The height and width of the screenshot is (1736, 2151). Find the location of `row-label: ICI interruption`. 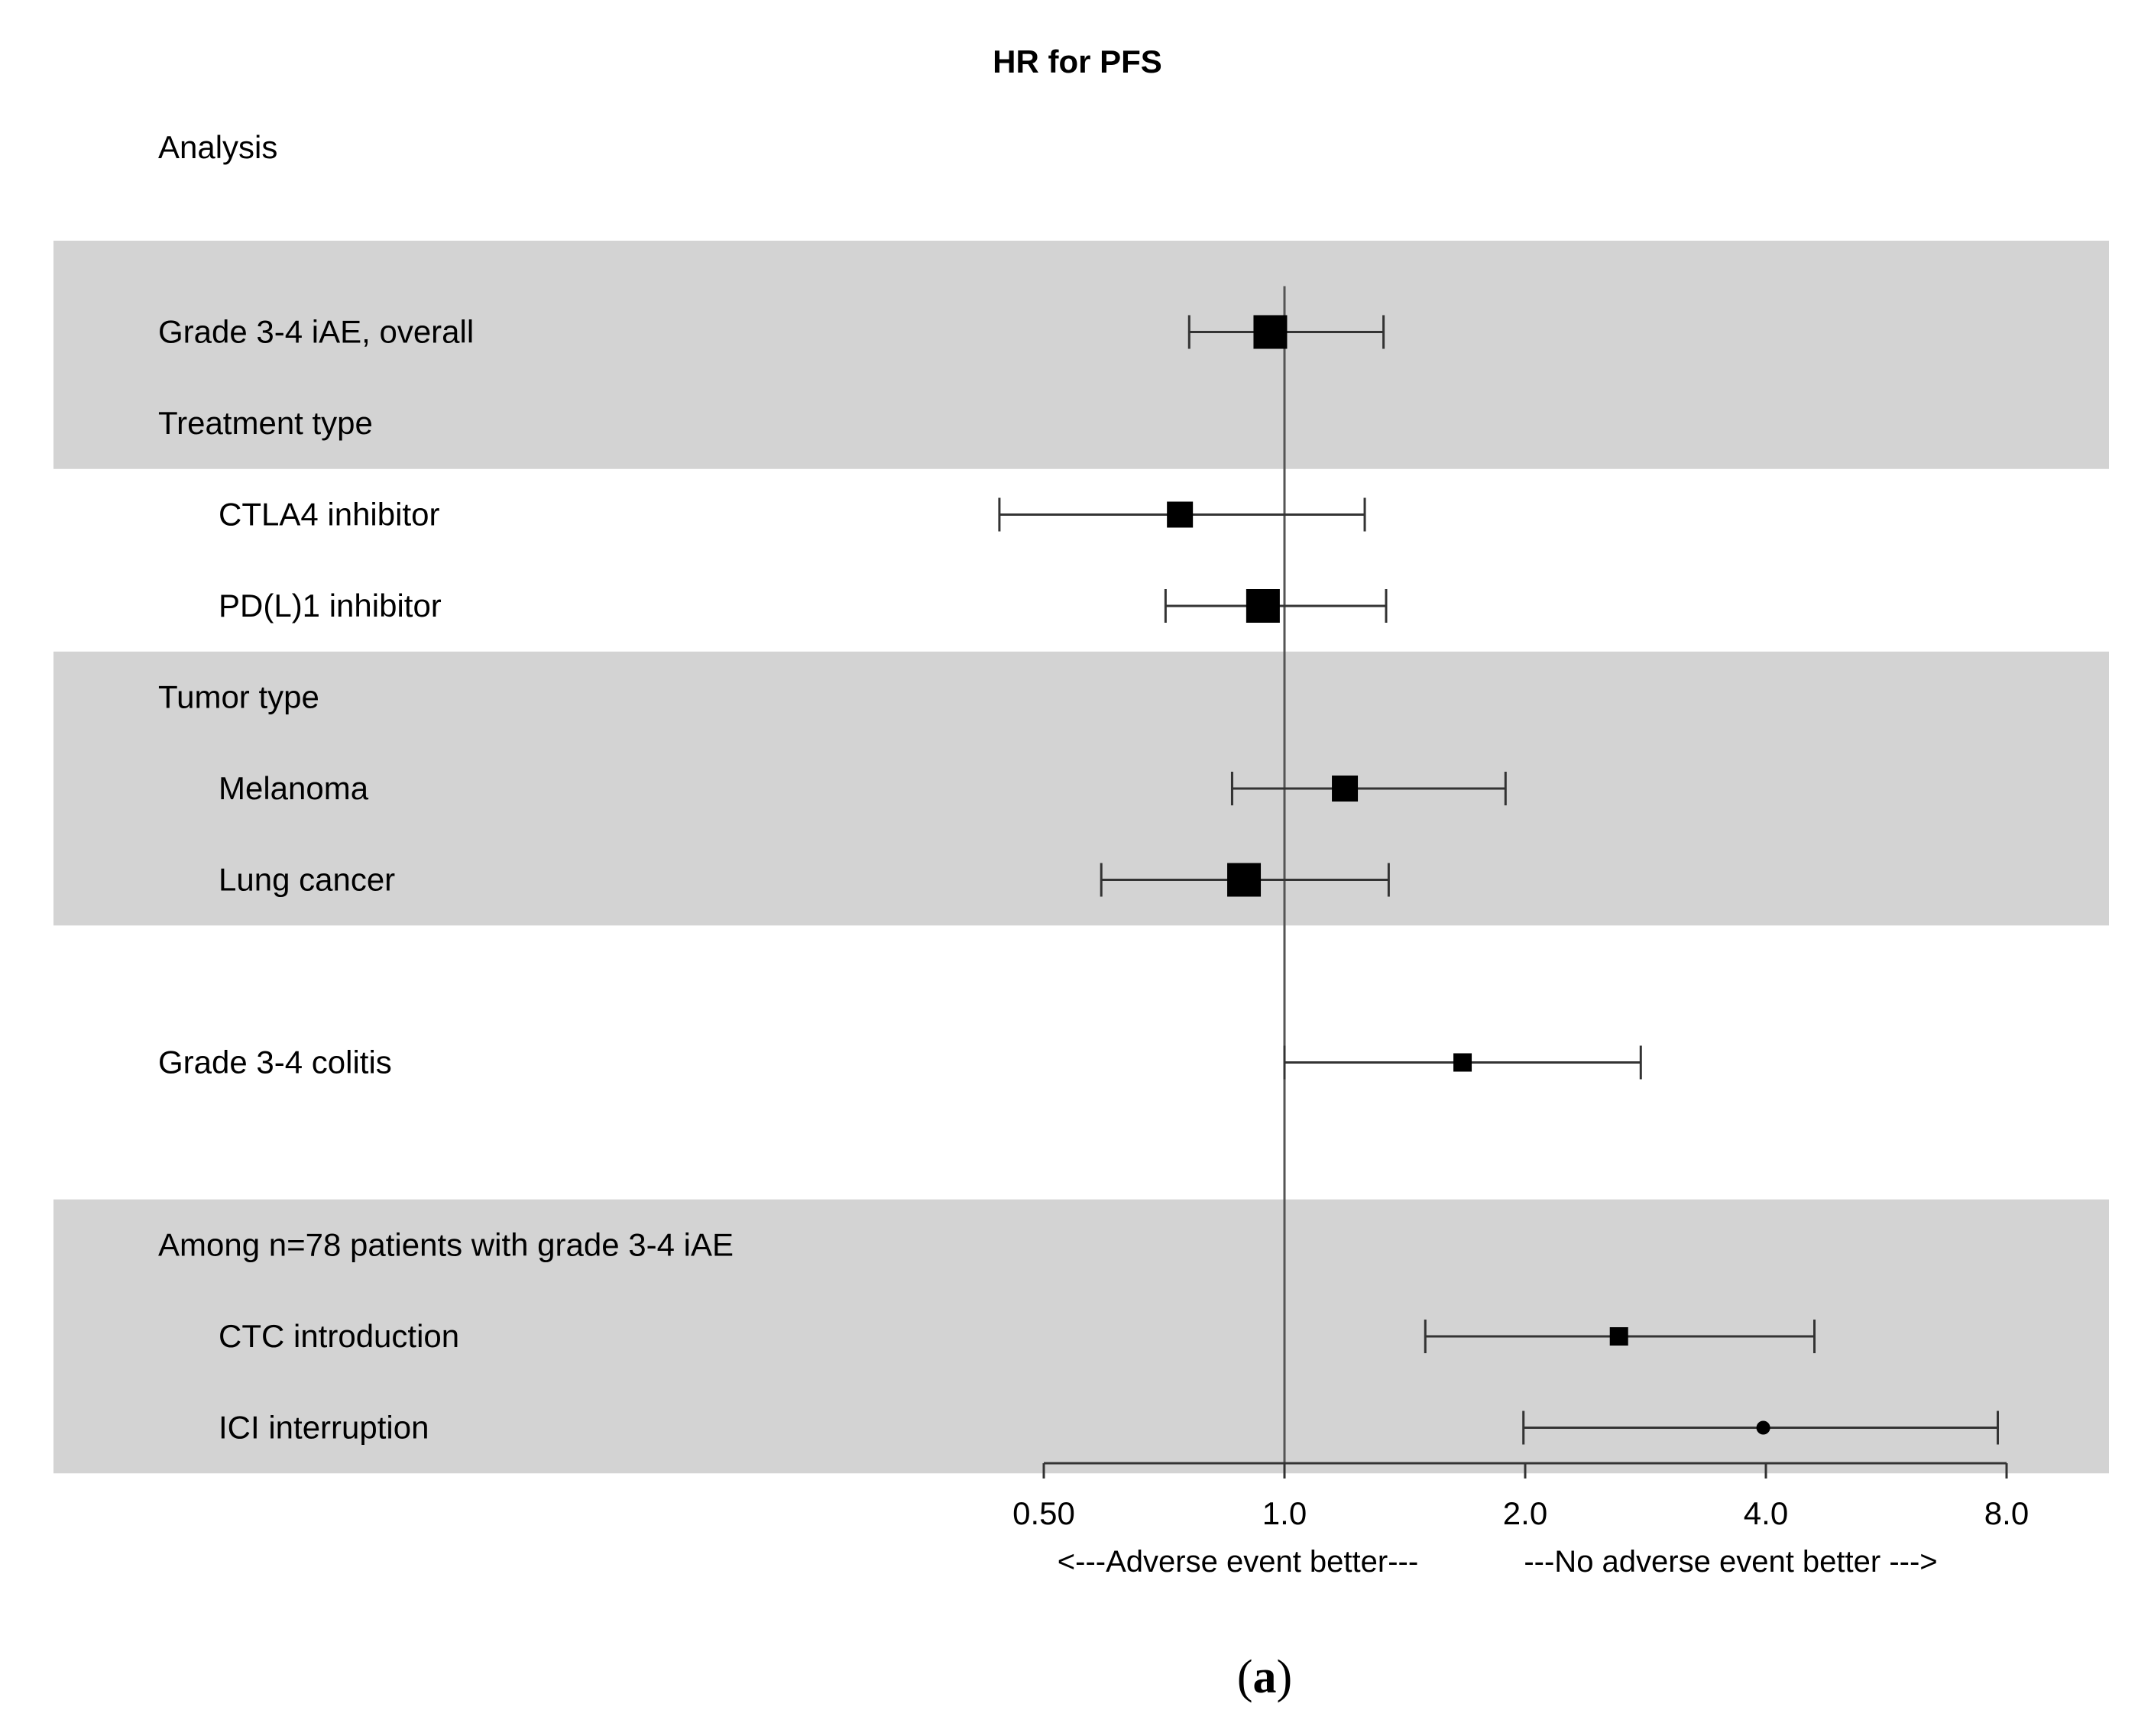

row-label: ICI interruption is located at coordinates (324, 1428).